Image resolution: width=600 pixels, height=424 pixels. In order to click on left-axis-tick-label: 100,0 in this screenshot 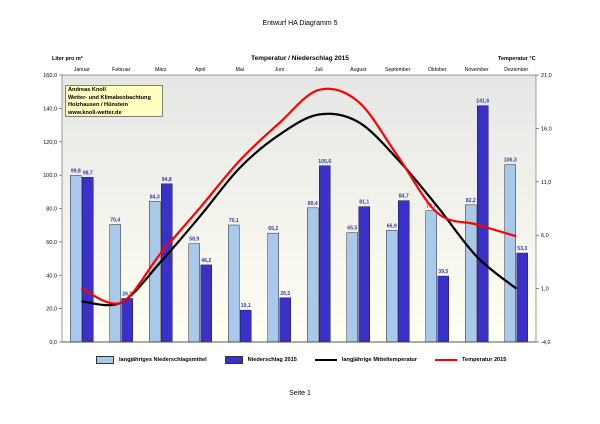, I will do `click(50, 176)`.